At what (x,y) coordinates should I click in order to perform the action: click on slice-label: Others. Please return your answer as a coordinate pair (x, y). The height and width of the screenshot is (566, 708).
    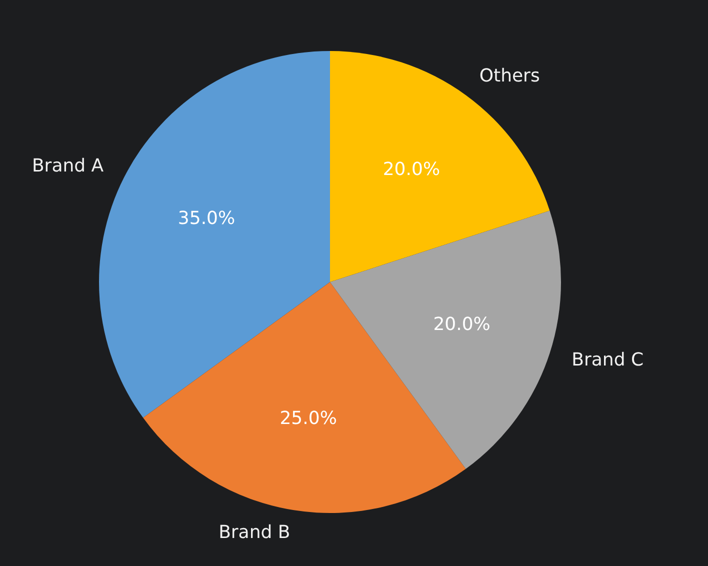
    Looking at the image, I should click on (509, 75).